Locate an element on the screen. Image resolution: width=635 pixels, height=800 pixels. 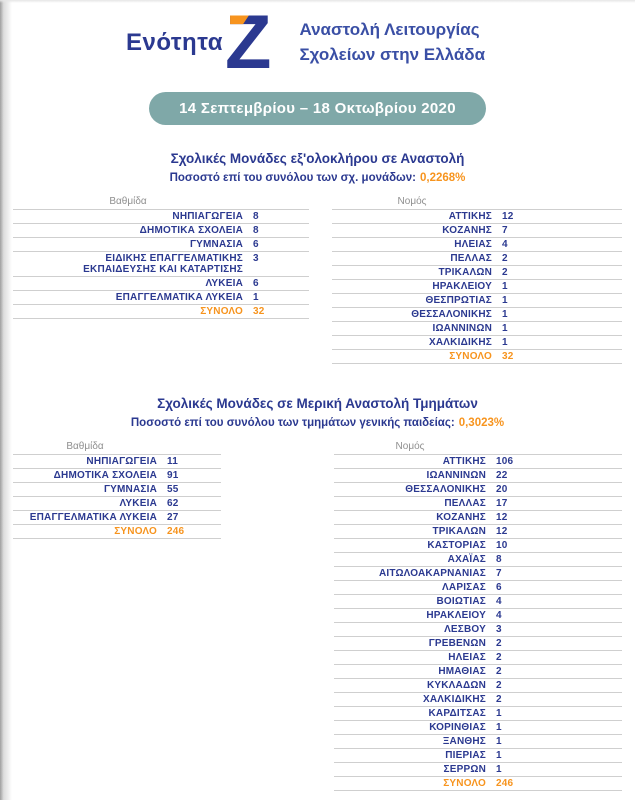
total-value: 32 is located at coordinates (259, 311).